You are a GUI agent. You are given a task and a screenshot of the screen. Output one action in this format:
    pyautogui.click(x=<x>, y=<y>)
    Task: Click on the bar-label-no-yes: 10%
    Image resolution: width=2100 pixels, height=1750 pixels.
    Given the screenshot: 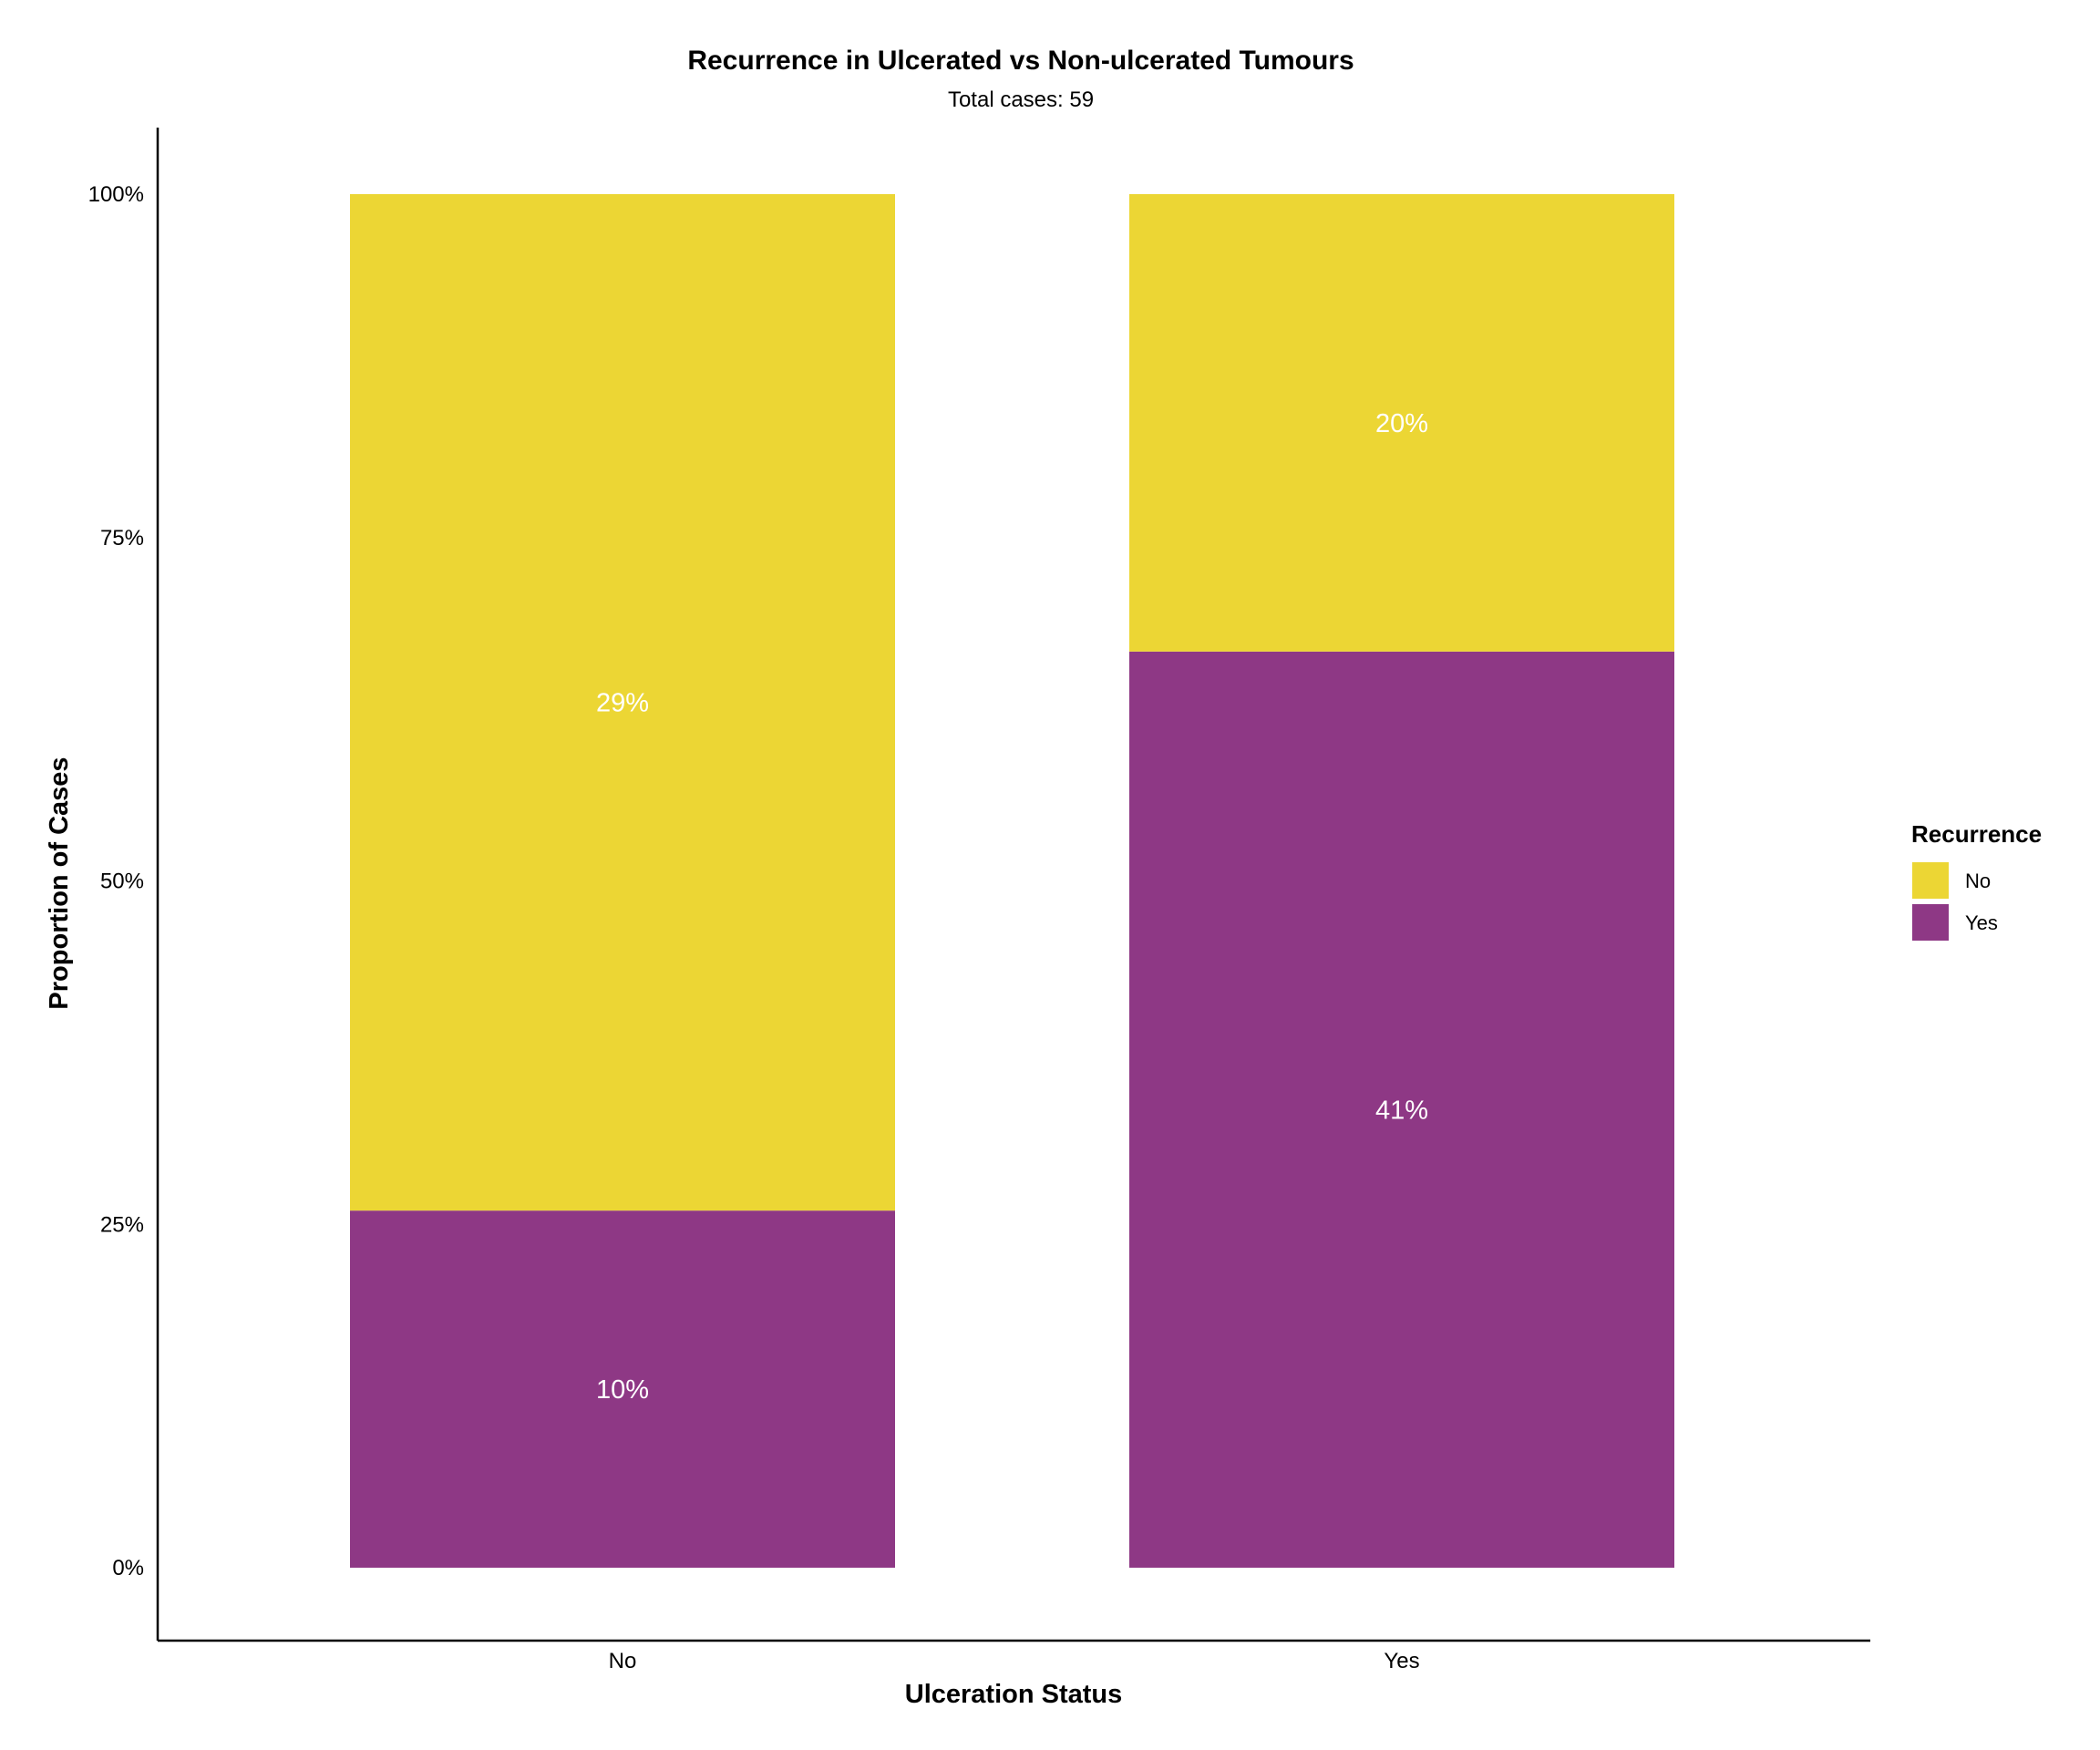 What is the action you would take?
    pyautogui.click(x=623, y=1390)
    